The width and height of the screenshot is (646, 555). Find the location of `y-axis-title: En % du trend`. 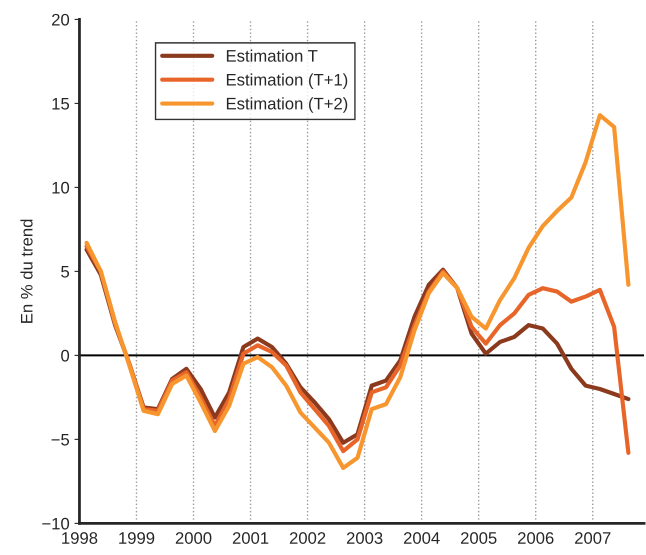

y-axis-title: En % du trend is located at coordinates (26, 271).